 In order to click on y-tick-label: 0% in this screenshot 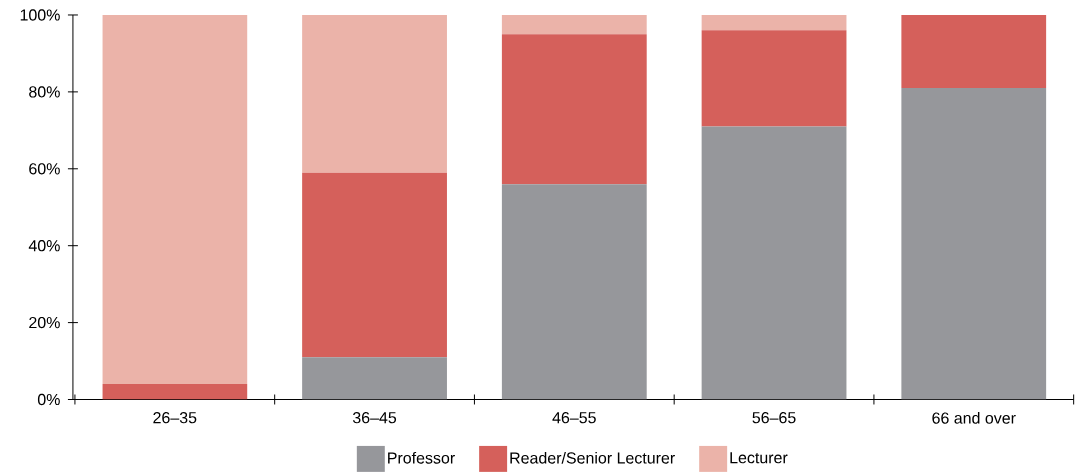, I will do `click(48, 399)`.